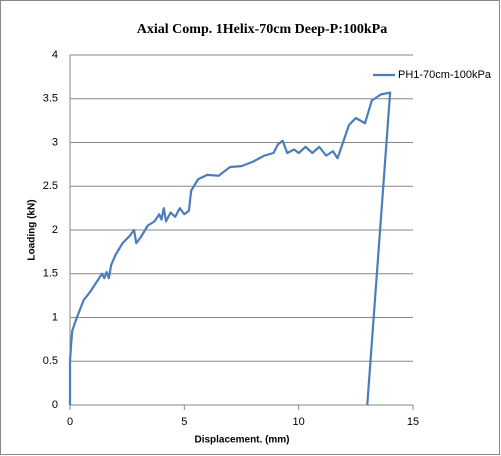 Image resolution: width=501 pixels, height=456 pixels. Describe the element at coordinates (262, 29) in the screenshot. I see `chart-title: Axial Comp. 1Helix-70cm Deep-P:100kPa` at that location.